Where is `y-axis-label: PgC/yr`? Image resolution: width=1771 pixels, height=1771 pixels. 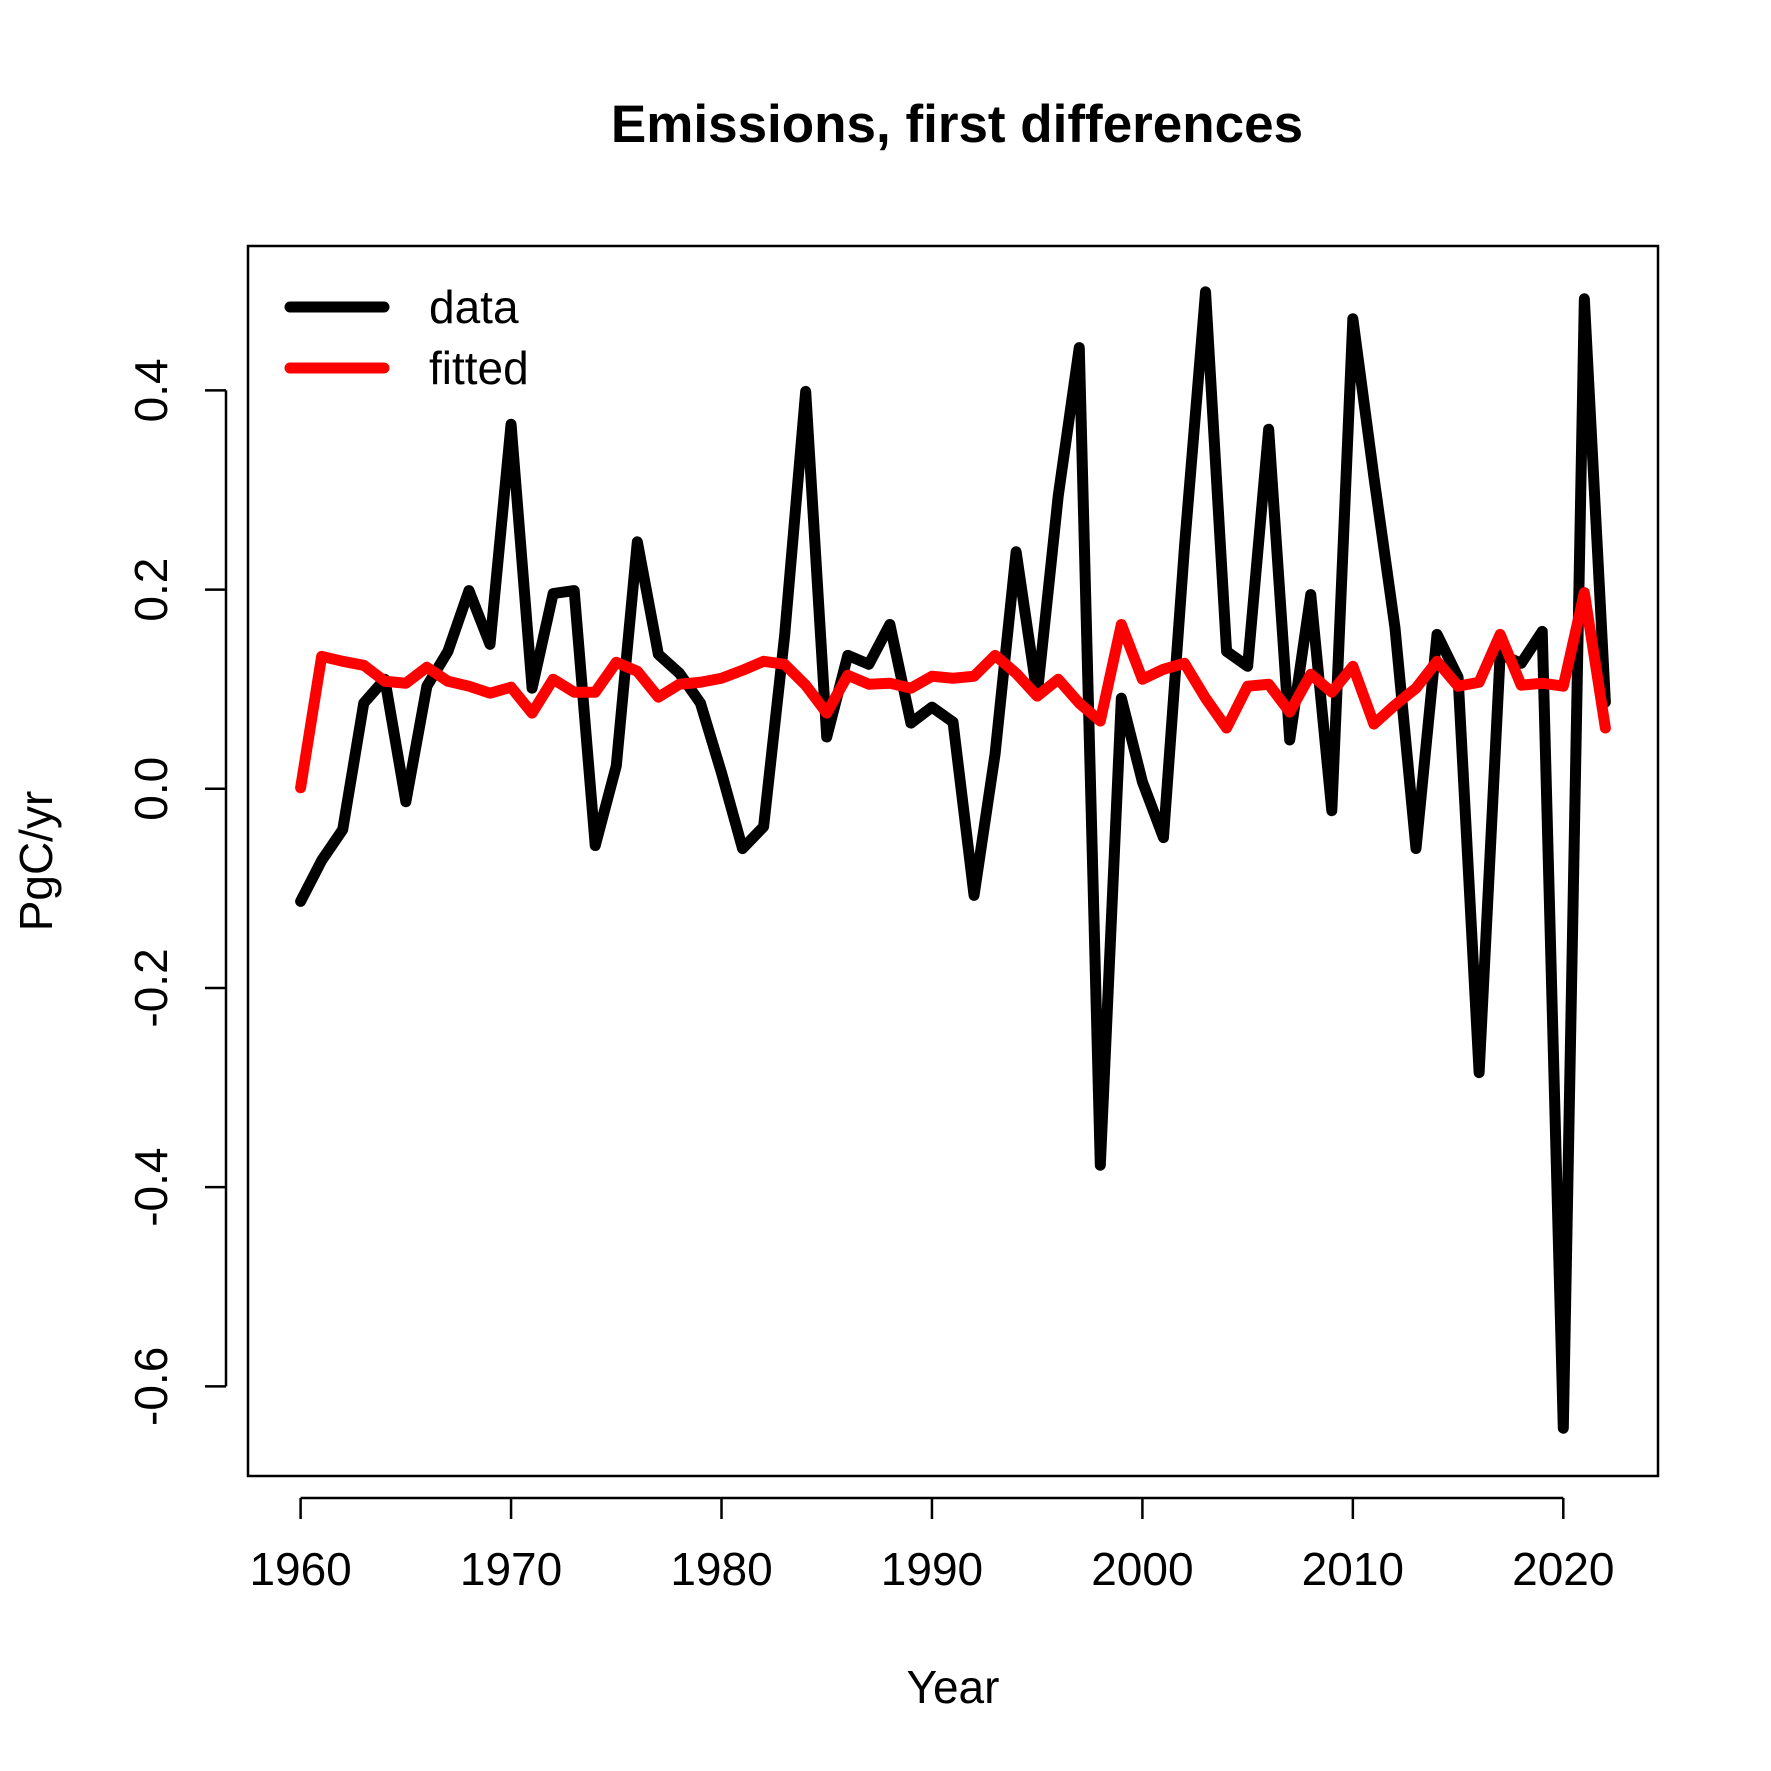 y-axis-label: PgC/yr is located at coordinates (36, 861).